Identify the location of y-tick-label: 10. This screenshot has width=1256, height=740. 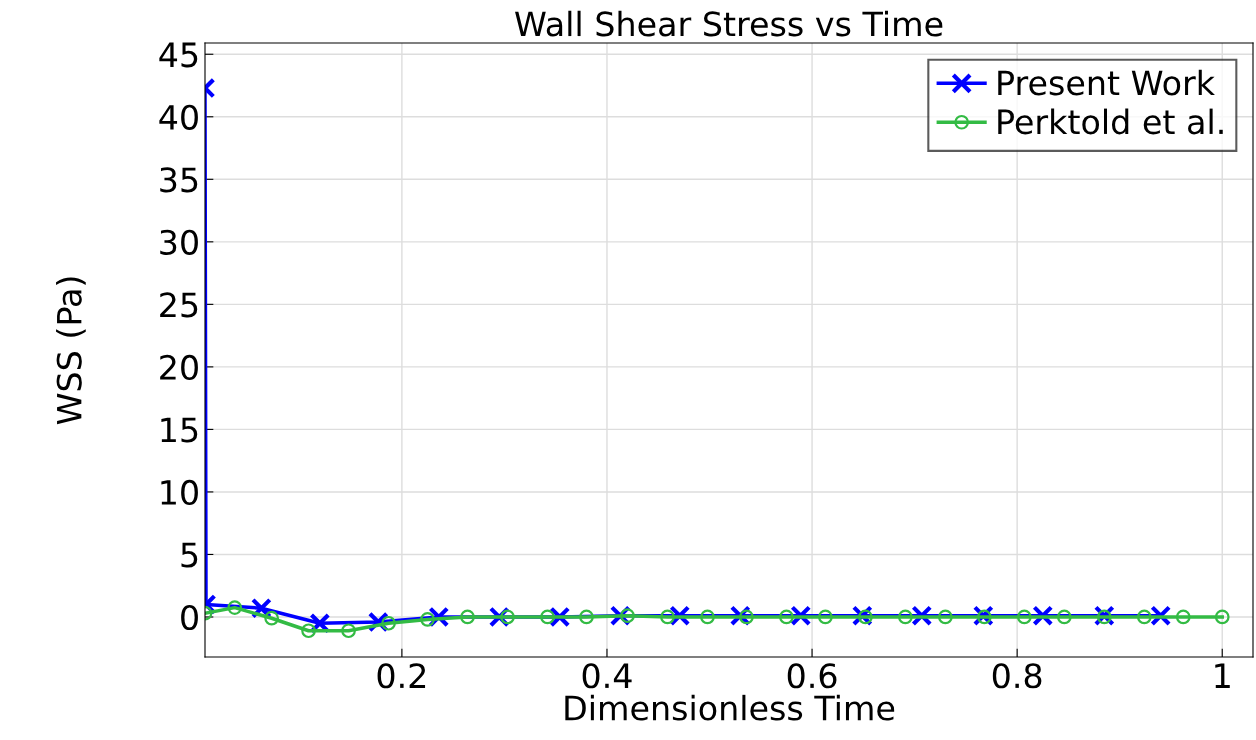
(179, 492).